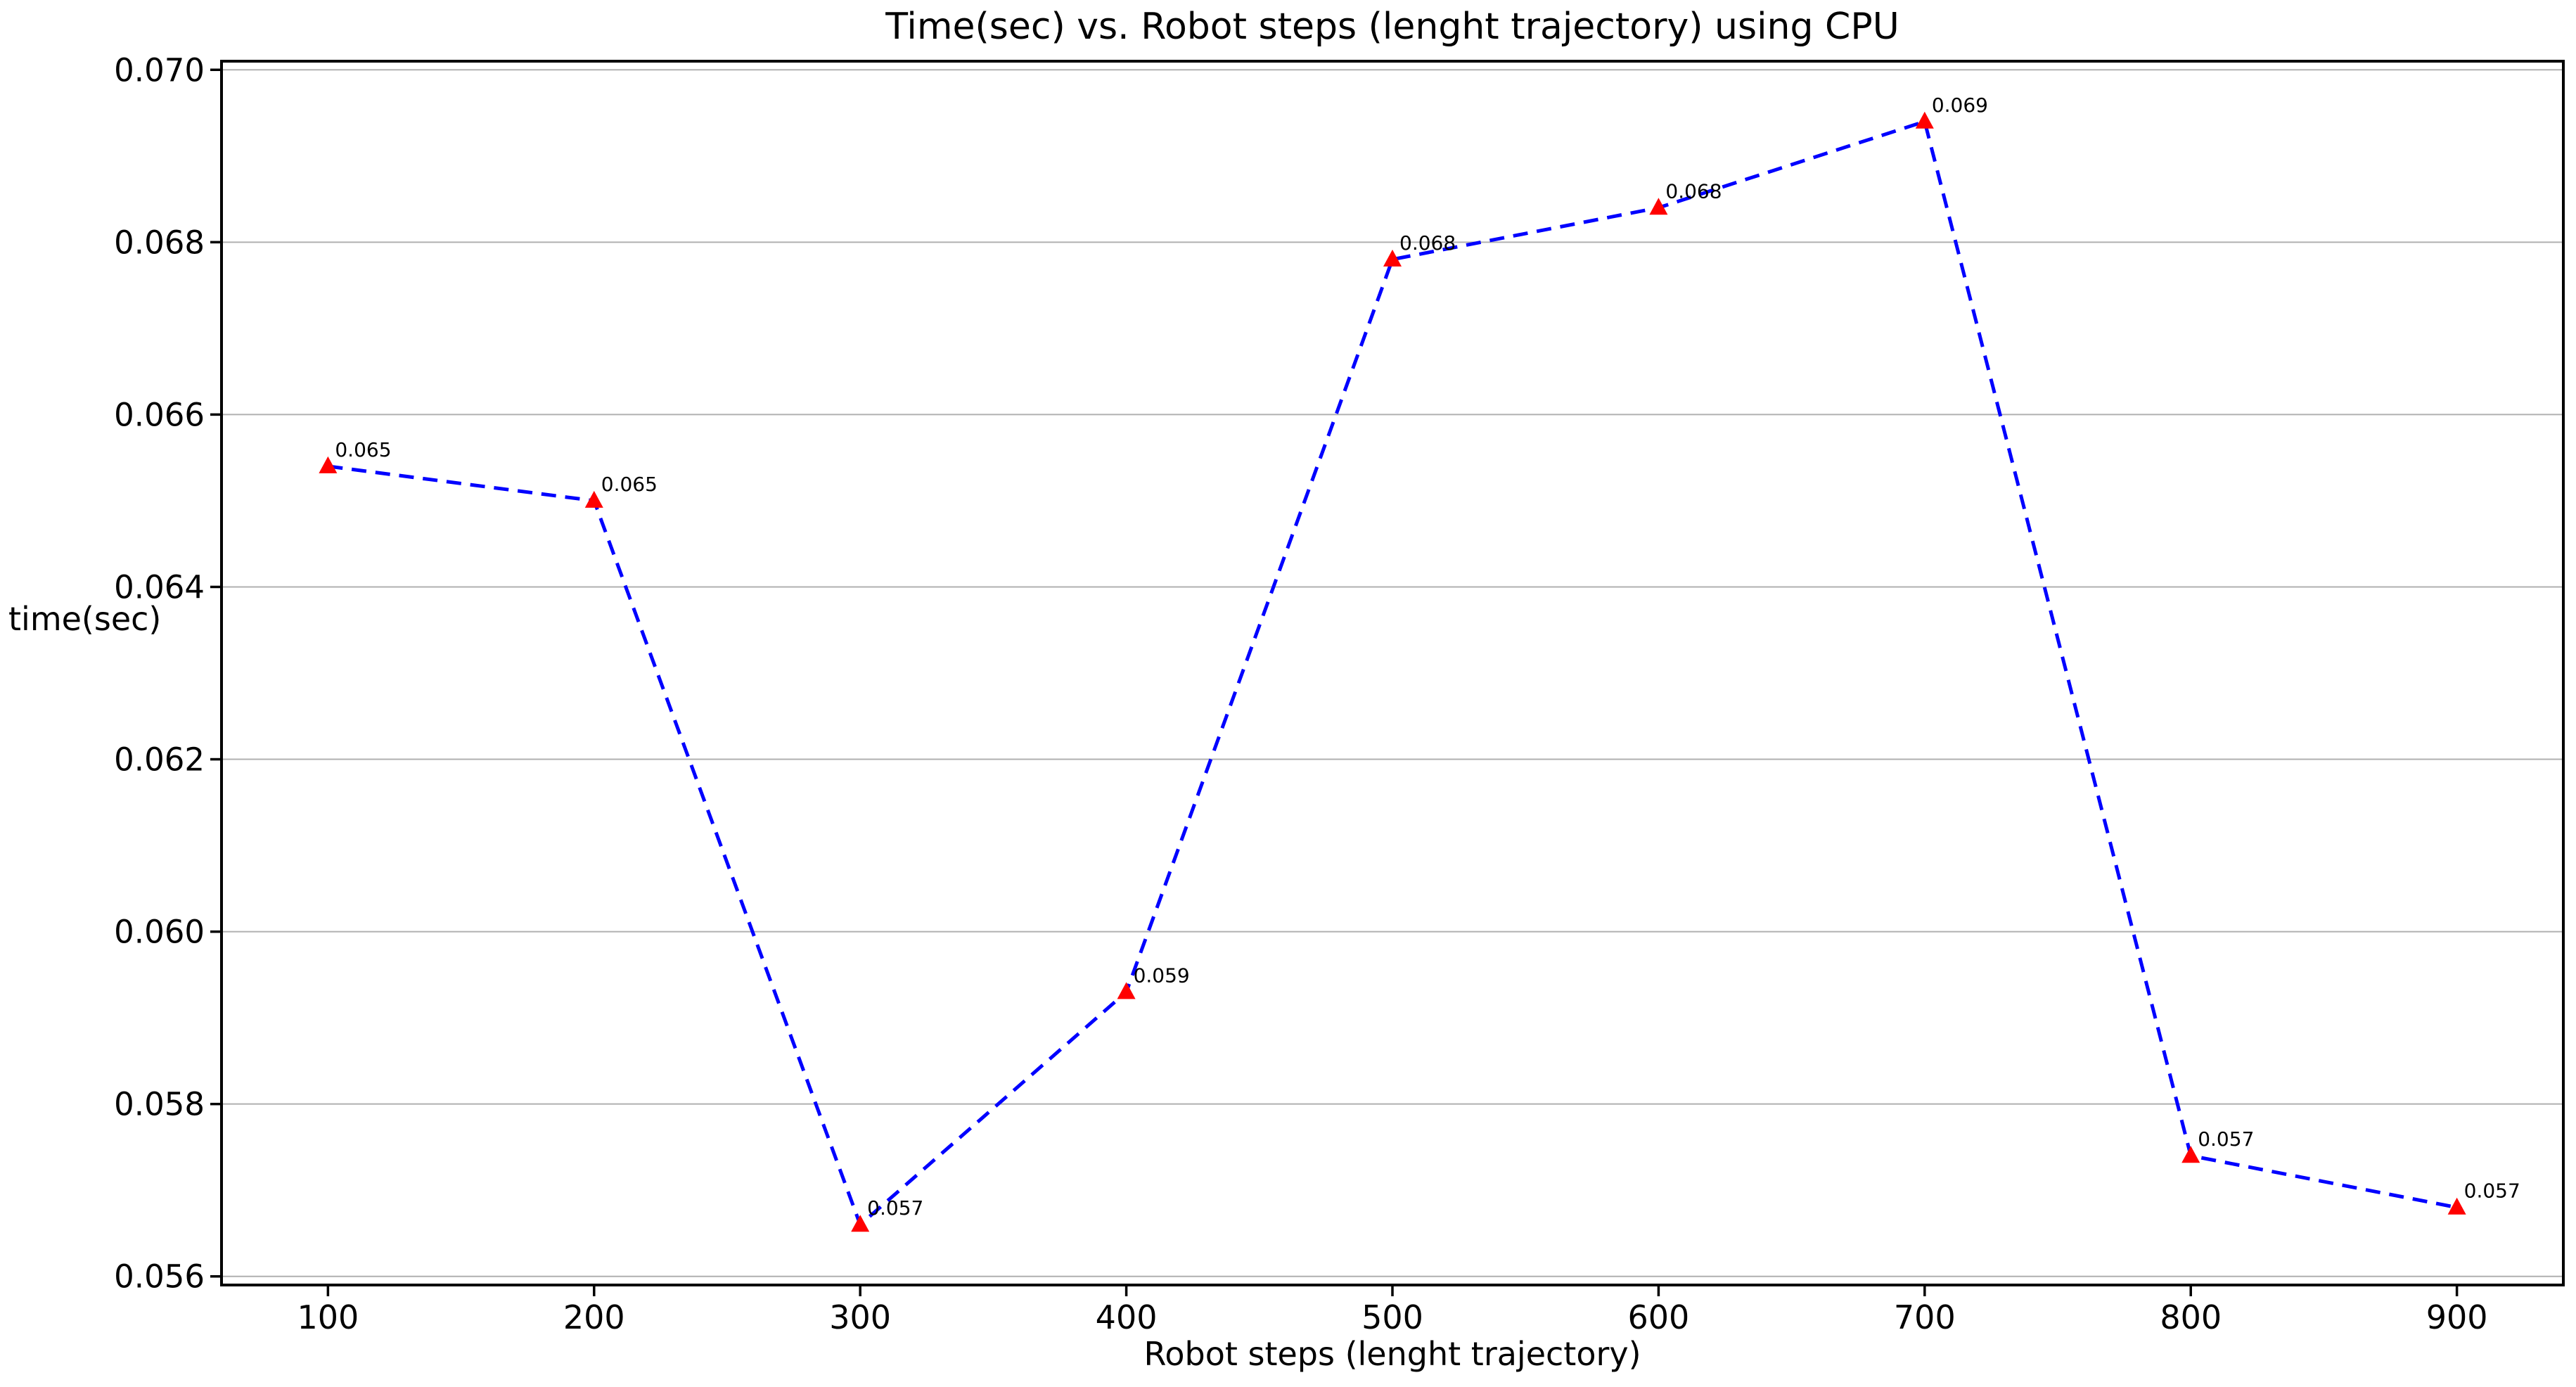 This screenshot has height=1387, width=2576. What do you see at coordinates (159, 414) in the screenshot?
I see `y-tick-label: 0.066` at bounding box center [159, 414].